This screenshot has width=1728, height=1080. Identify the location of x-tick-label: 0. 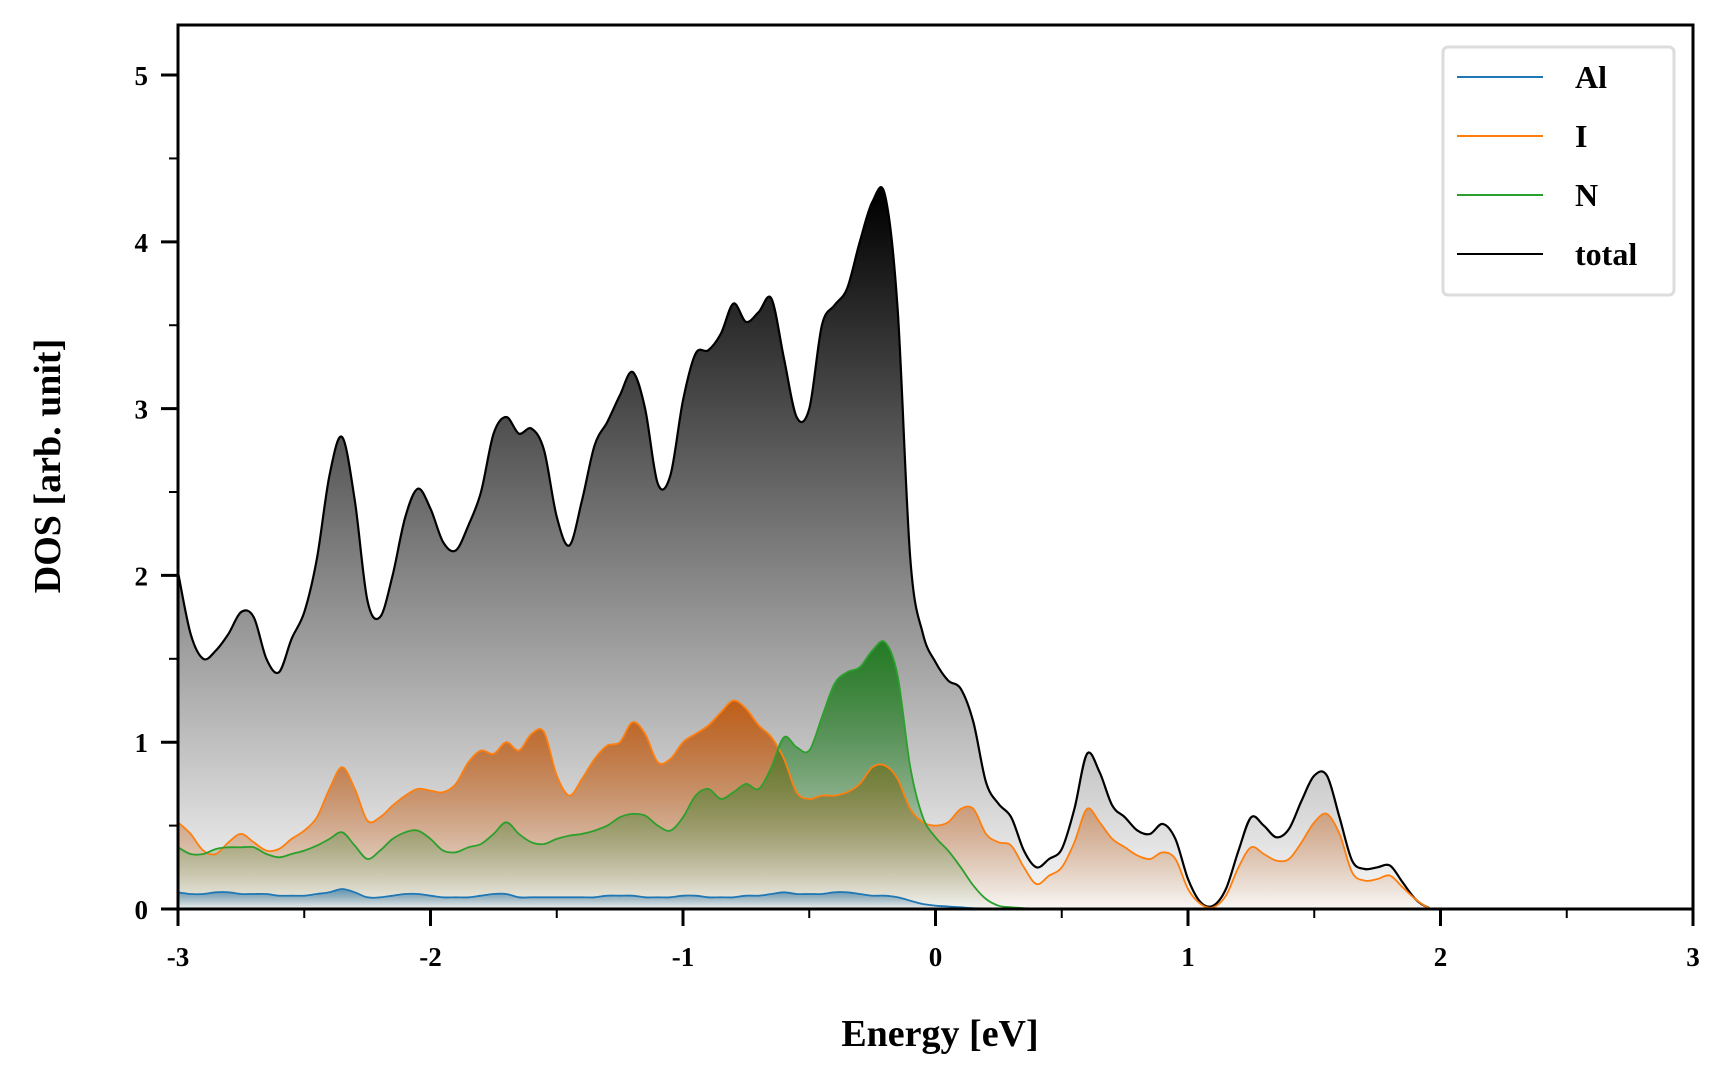
(936, 957).